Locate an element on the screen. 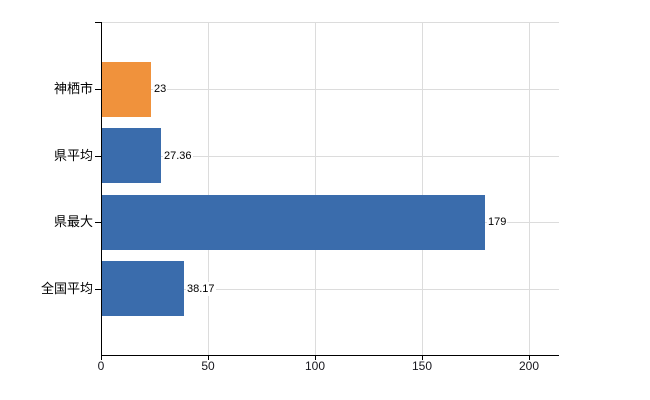  x-axis-line is located at coordinates (330, 355).